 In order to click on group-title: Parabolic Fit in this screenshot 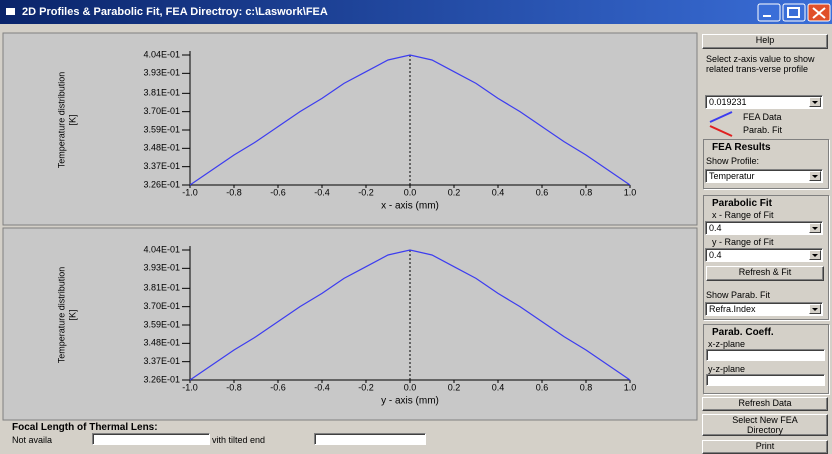, I will do `click(742, 203)`.